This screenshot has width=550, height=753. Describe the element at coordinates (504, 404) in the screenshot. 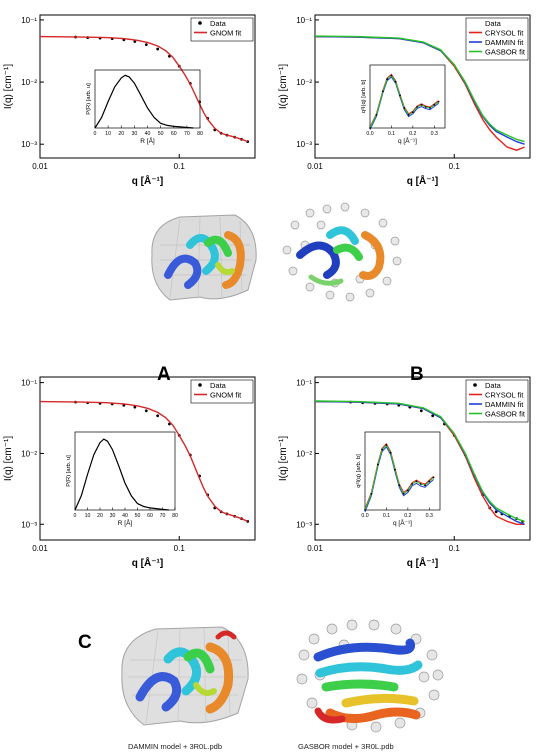

I see `legend-label: DAMMIN fit` at that location.